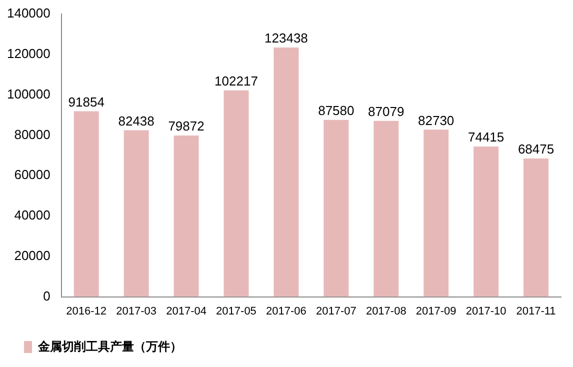 The image size is (573, 367). What do you see at coordinates (186, 126) in the screenshot?
I see `data-label: 79872` at bounding box center [186, 126].